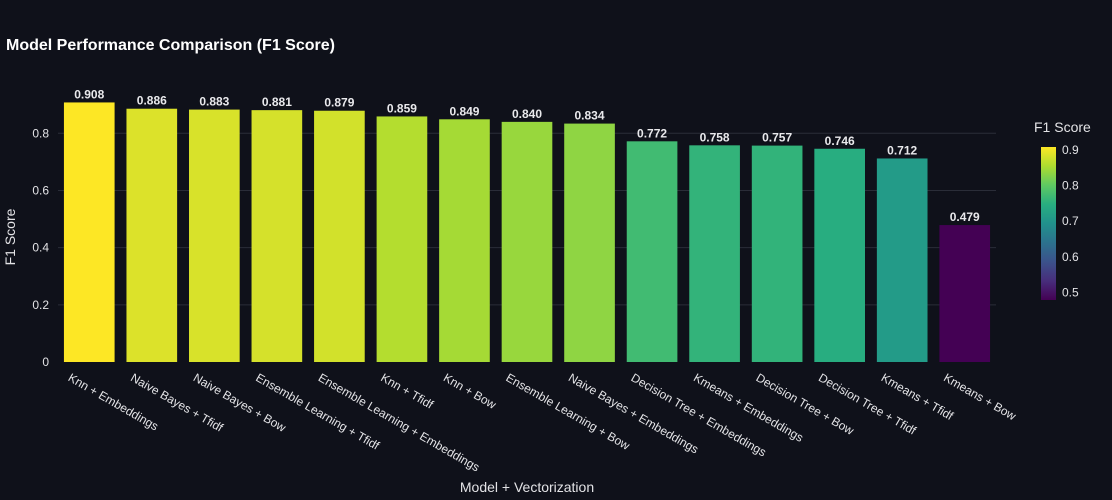  I want to click on colorbar: F1 Score 0.5 0.6 0.7 0.8 0.9, so click(1062, 209).